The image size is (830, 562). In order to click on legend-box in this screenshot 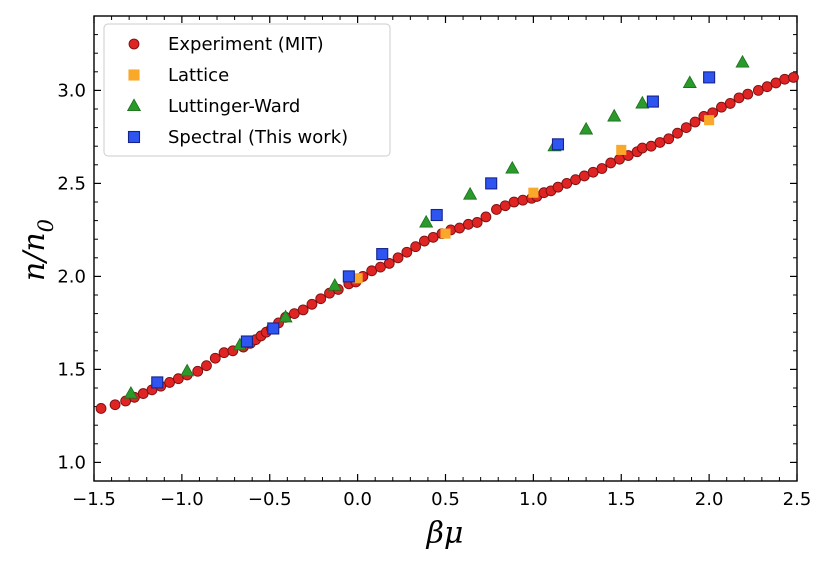, I will do `click(247, 90)`.